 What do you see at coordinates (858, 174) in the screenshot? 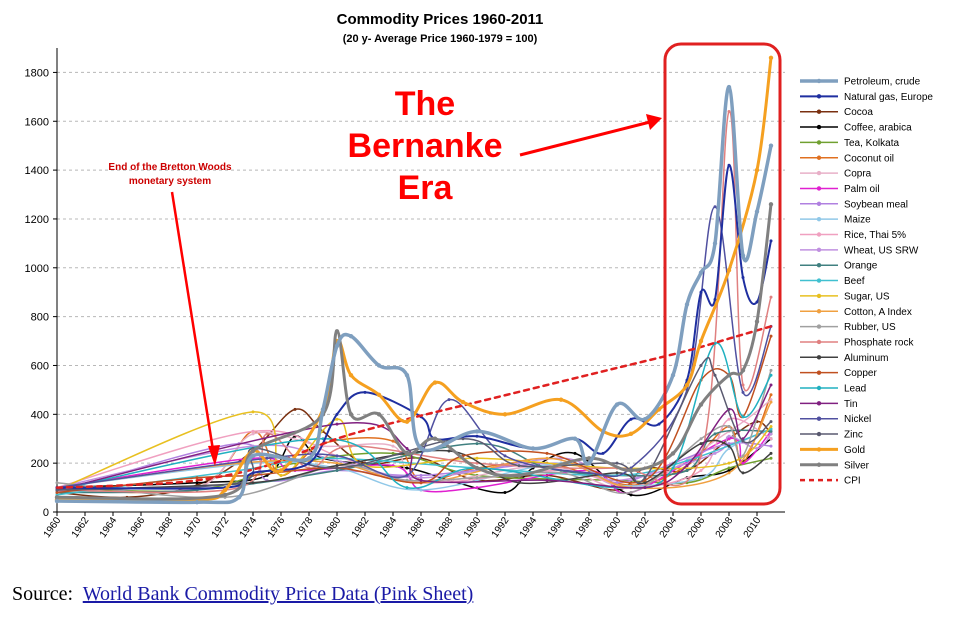
I see `legend-label-copra: Copra` at bounding box center [858, 174].